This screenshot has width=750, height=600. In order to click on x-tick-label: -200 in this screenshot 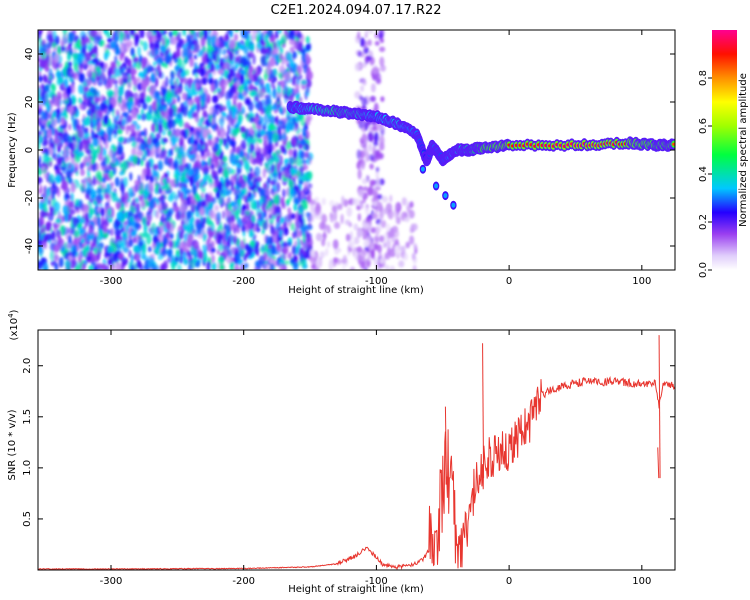, I will do `click(243, 581)`.